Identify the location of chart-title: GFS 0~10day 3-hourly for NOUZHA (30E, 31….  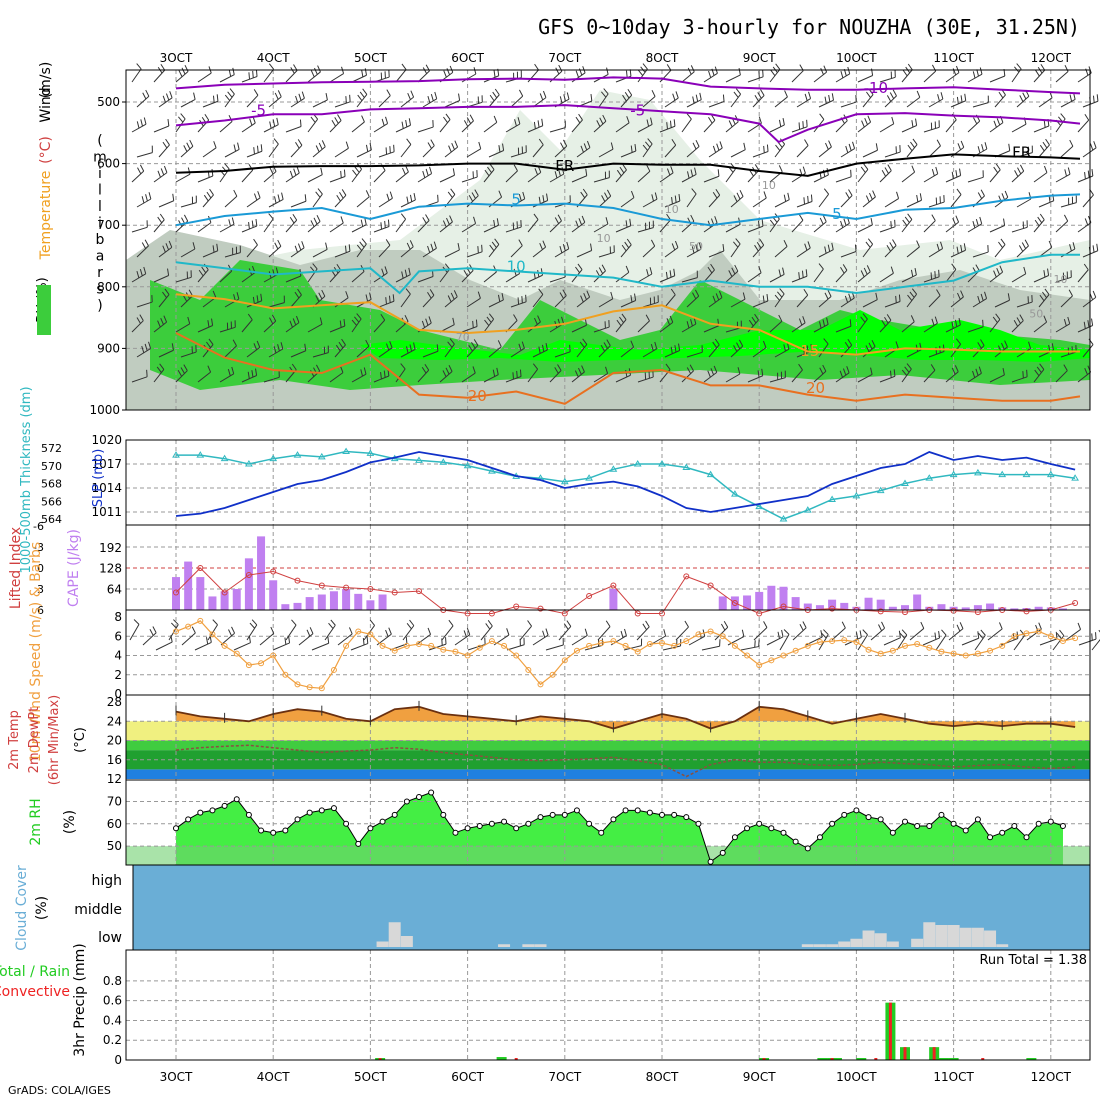
(809, 27).